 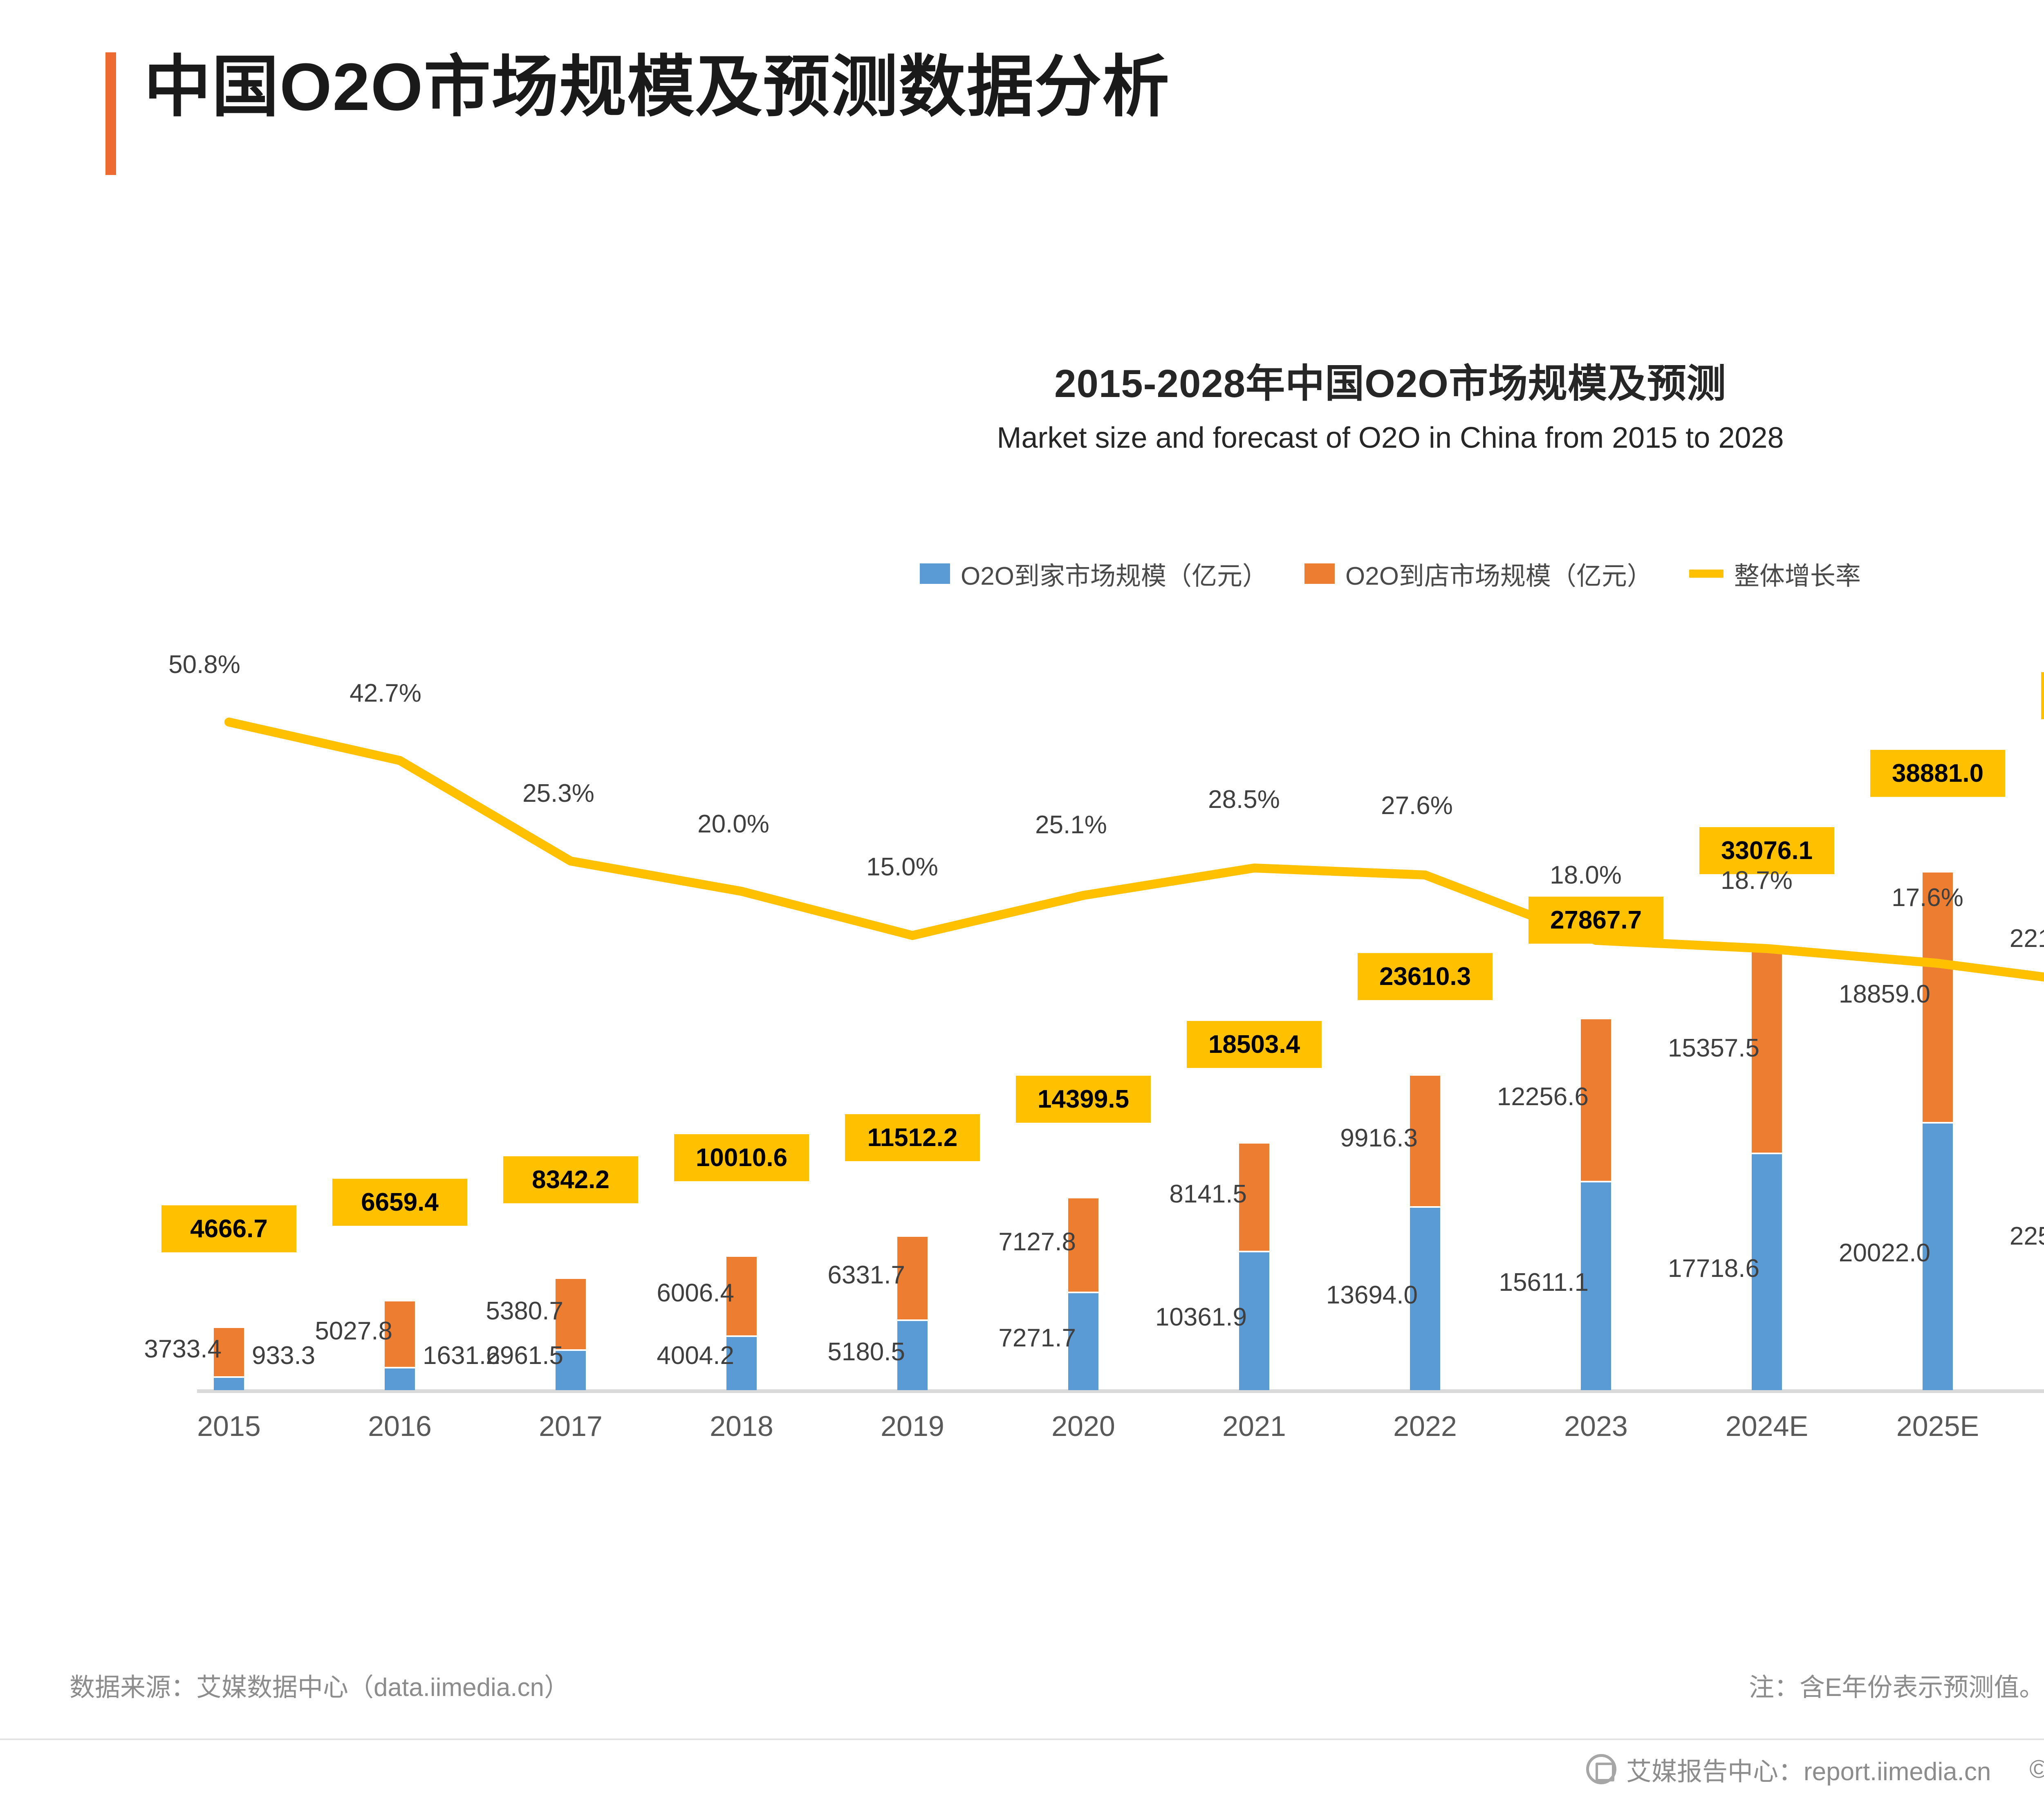 I want to click on bar-column-2020, so click(x=1083, y=1294).